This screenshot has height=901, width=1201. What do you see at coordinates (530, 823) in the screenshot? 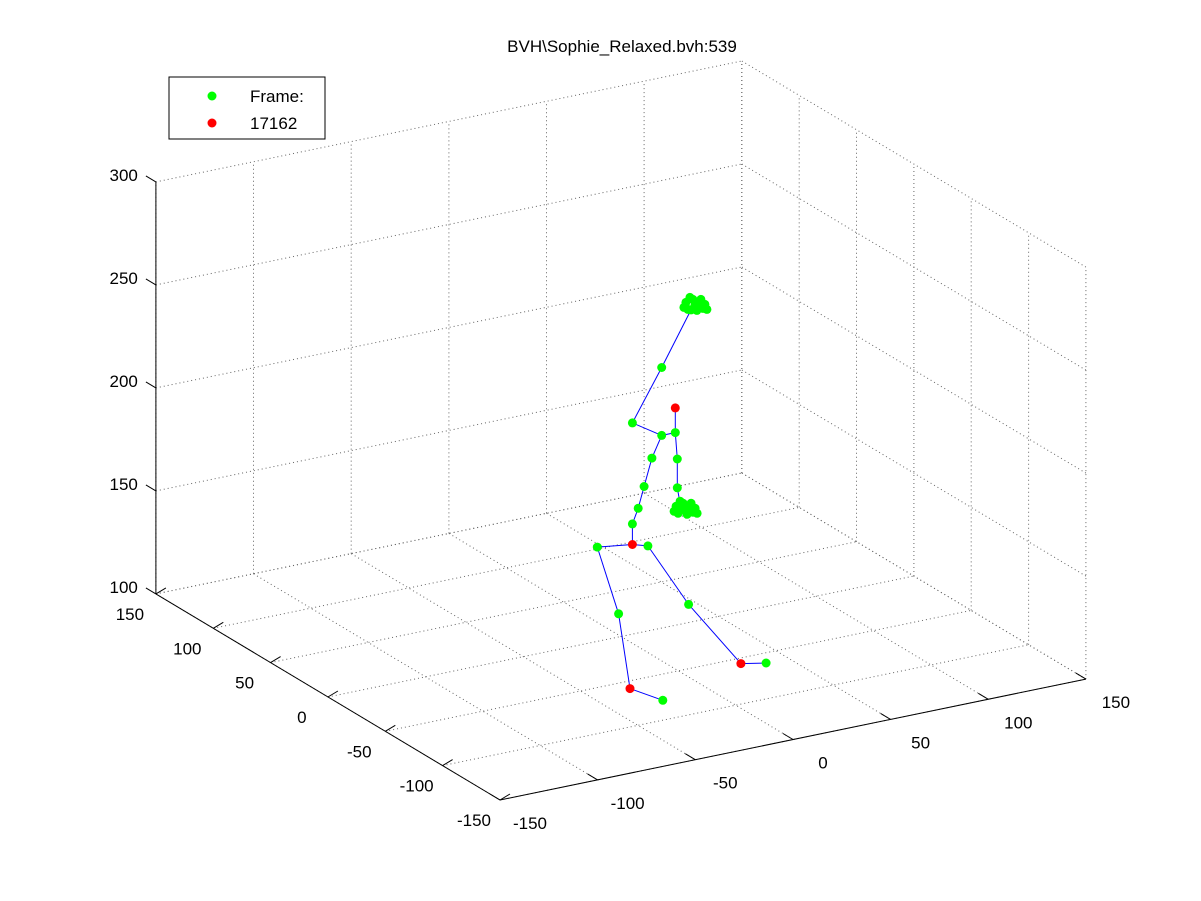
I see `x-tick-label: -150` at bounding box center [530, 823].